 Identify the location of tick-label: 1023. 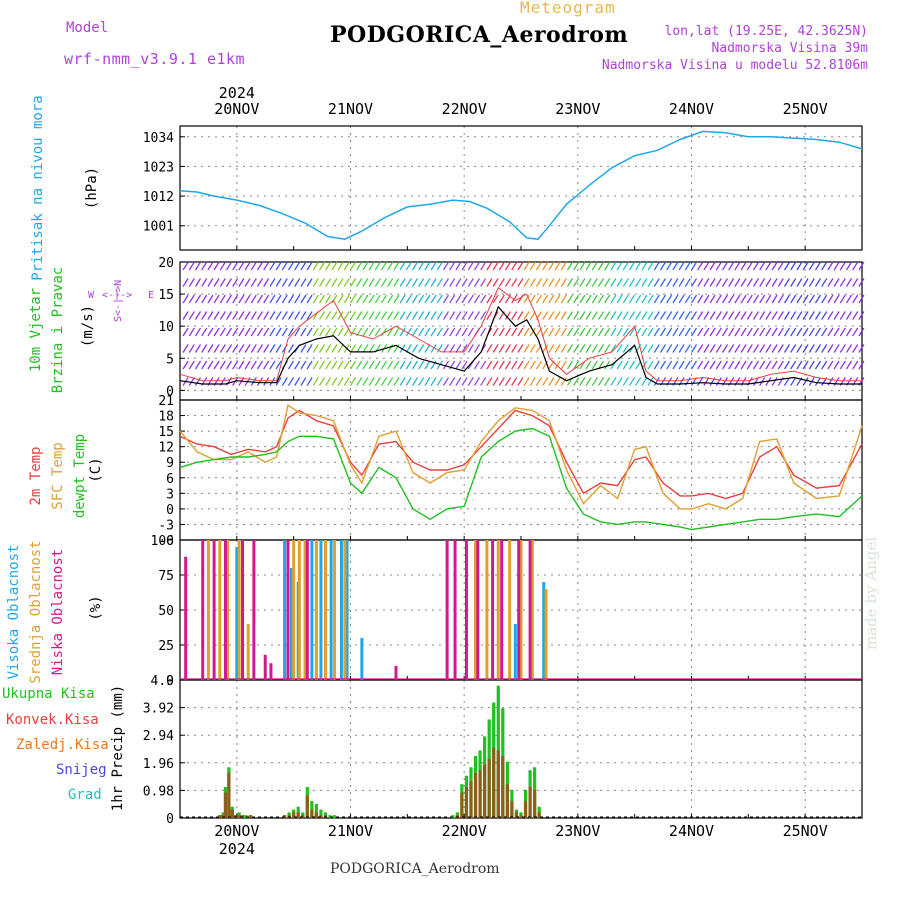
(158, 167).